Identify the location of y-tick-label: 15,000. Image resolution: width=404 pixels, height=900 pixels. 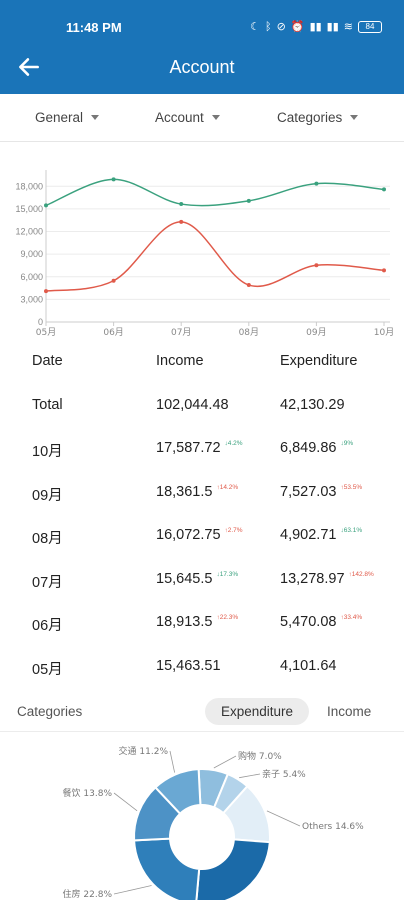
(29, 209).